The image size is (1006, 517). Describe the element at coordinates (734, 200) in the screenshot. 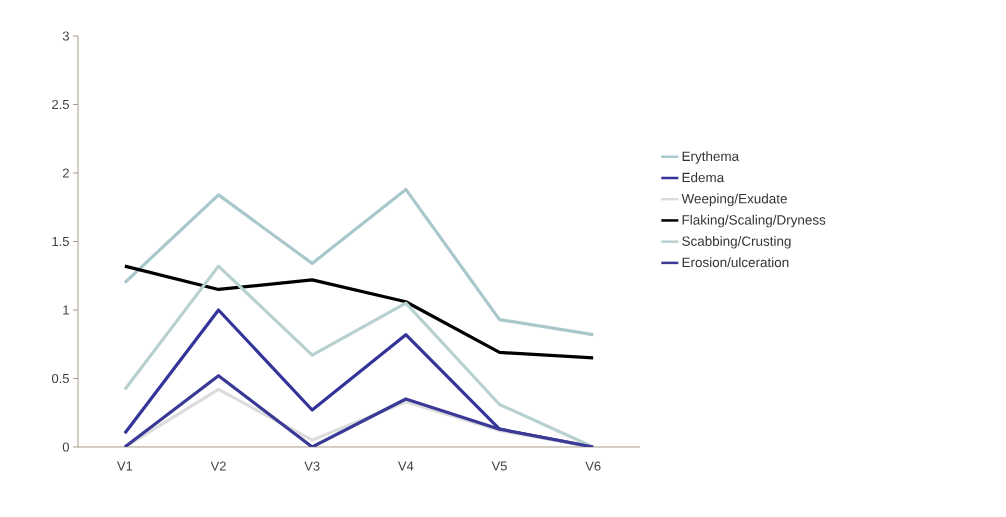

I see `legend-label: Weeping/Exudate` at that location.